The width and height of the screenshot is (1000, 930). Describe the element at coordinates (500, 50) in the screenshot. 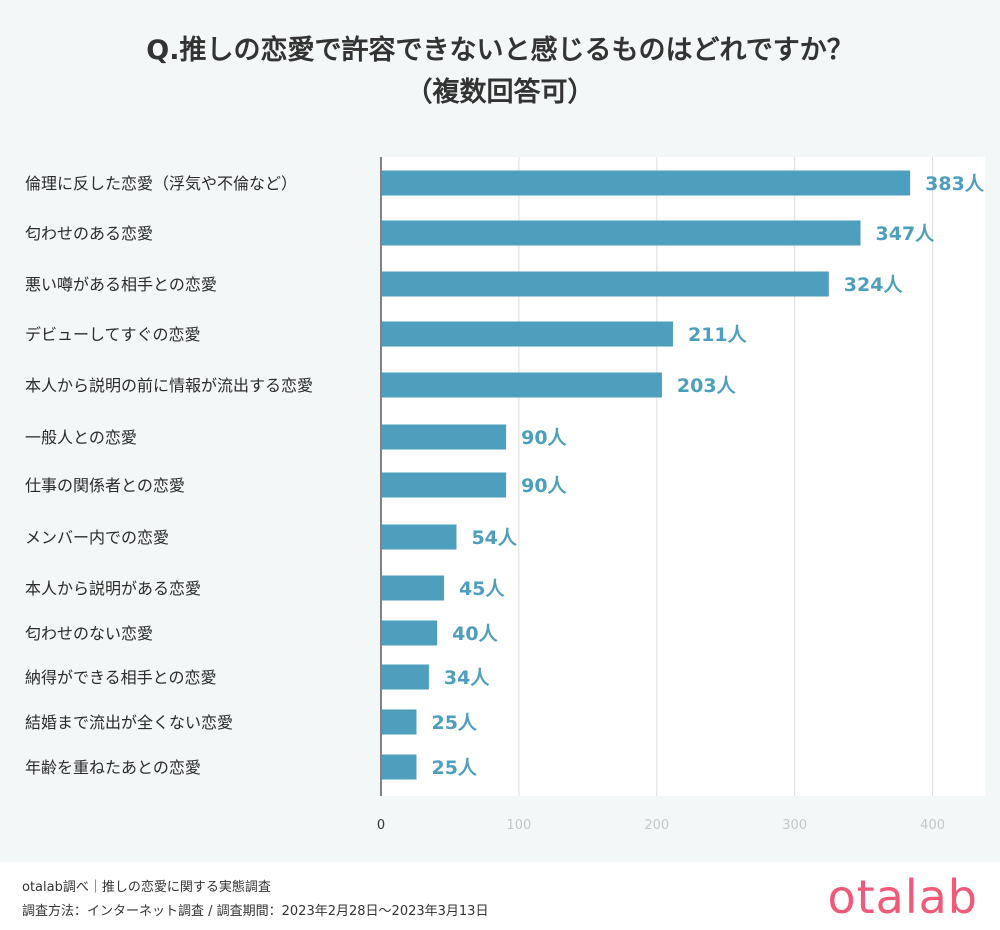

I see `title-line-1: Q.推しの恋愛で許容できないと感じるものはどれですか？` at that location.